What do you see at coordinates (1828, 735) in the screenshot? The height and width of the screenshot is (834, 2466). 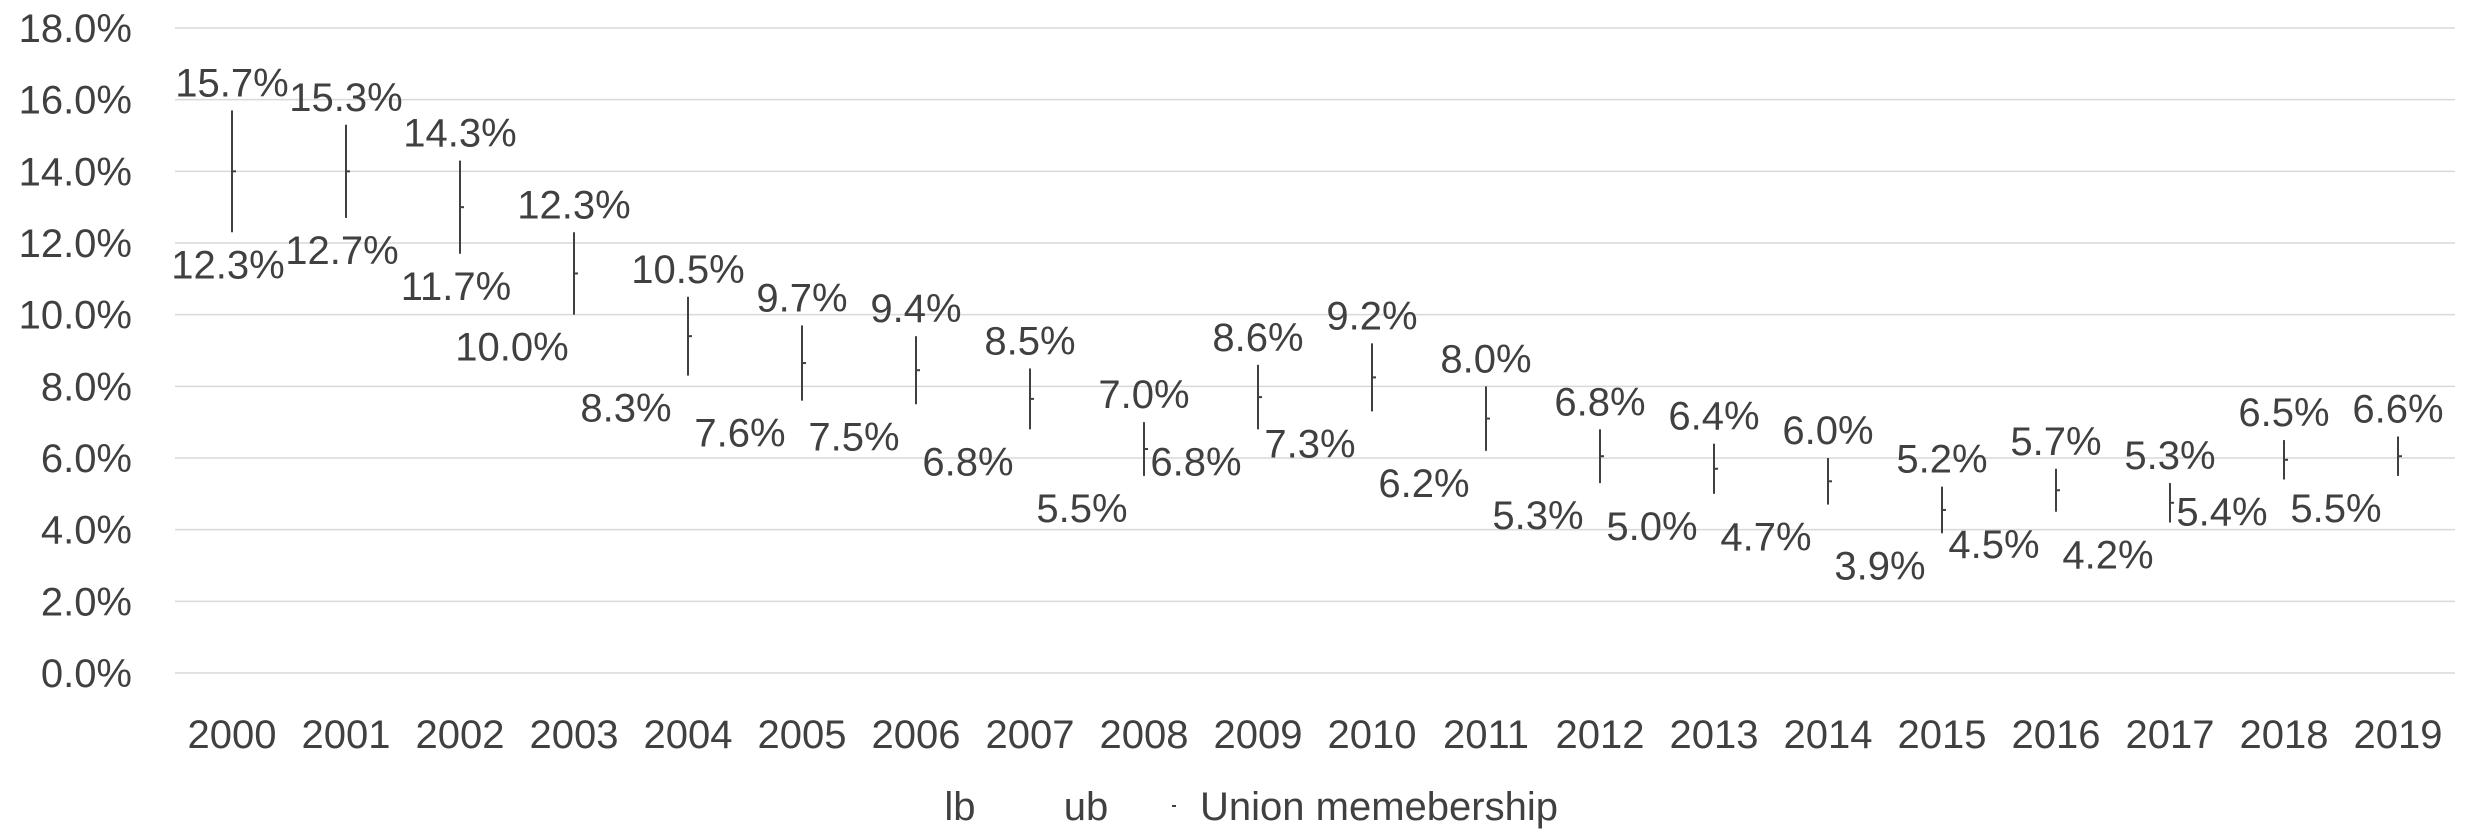 I see `x-tick-label: 2014` at bounding box center [1828, 735].